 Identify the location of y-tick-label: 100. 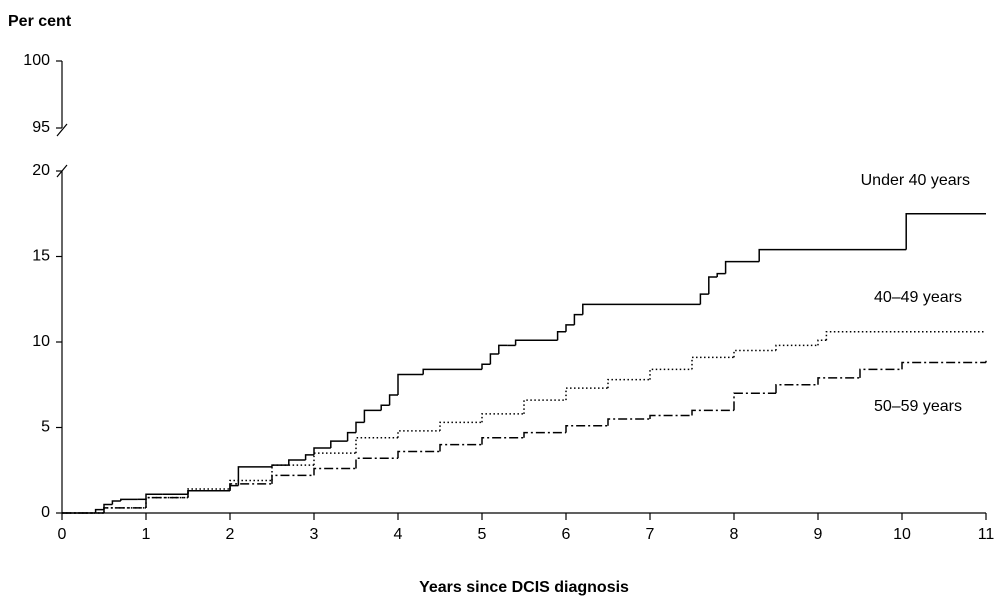
(36, 60).